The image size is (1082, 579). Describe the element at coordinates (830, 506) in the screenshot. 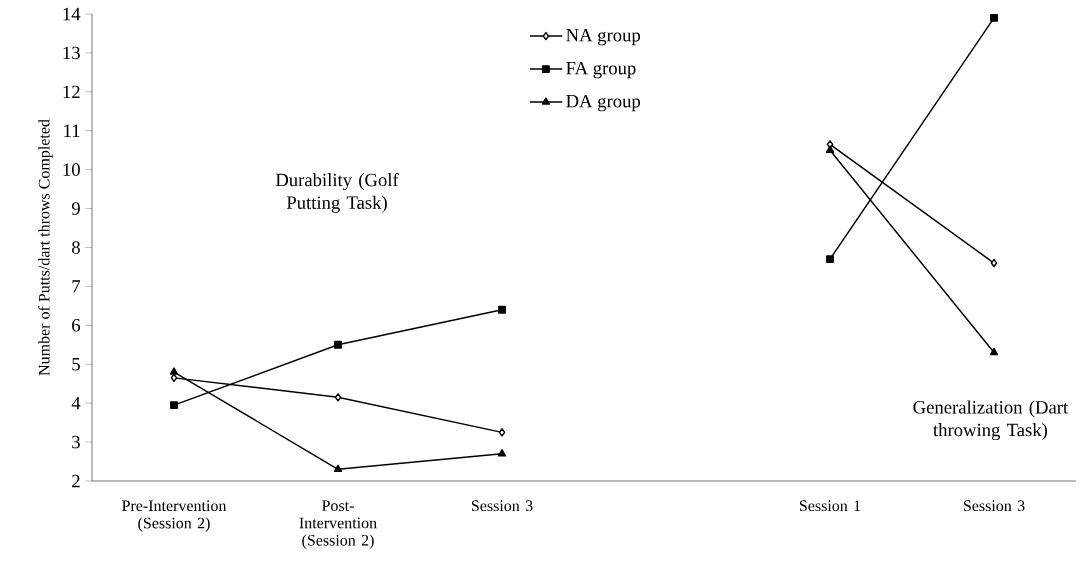

I see `x-tick-label: Session 1` at that location.